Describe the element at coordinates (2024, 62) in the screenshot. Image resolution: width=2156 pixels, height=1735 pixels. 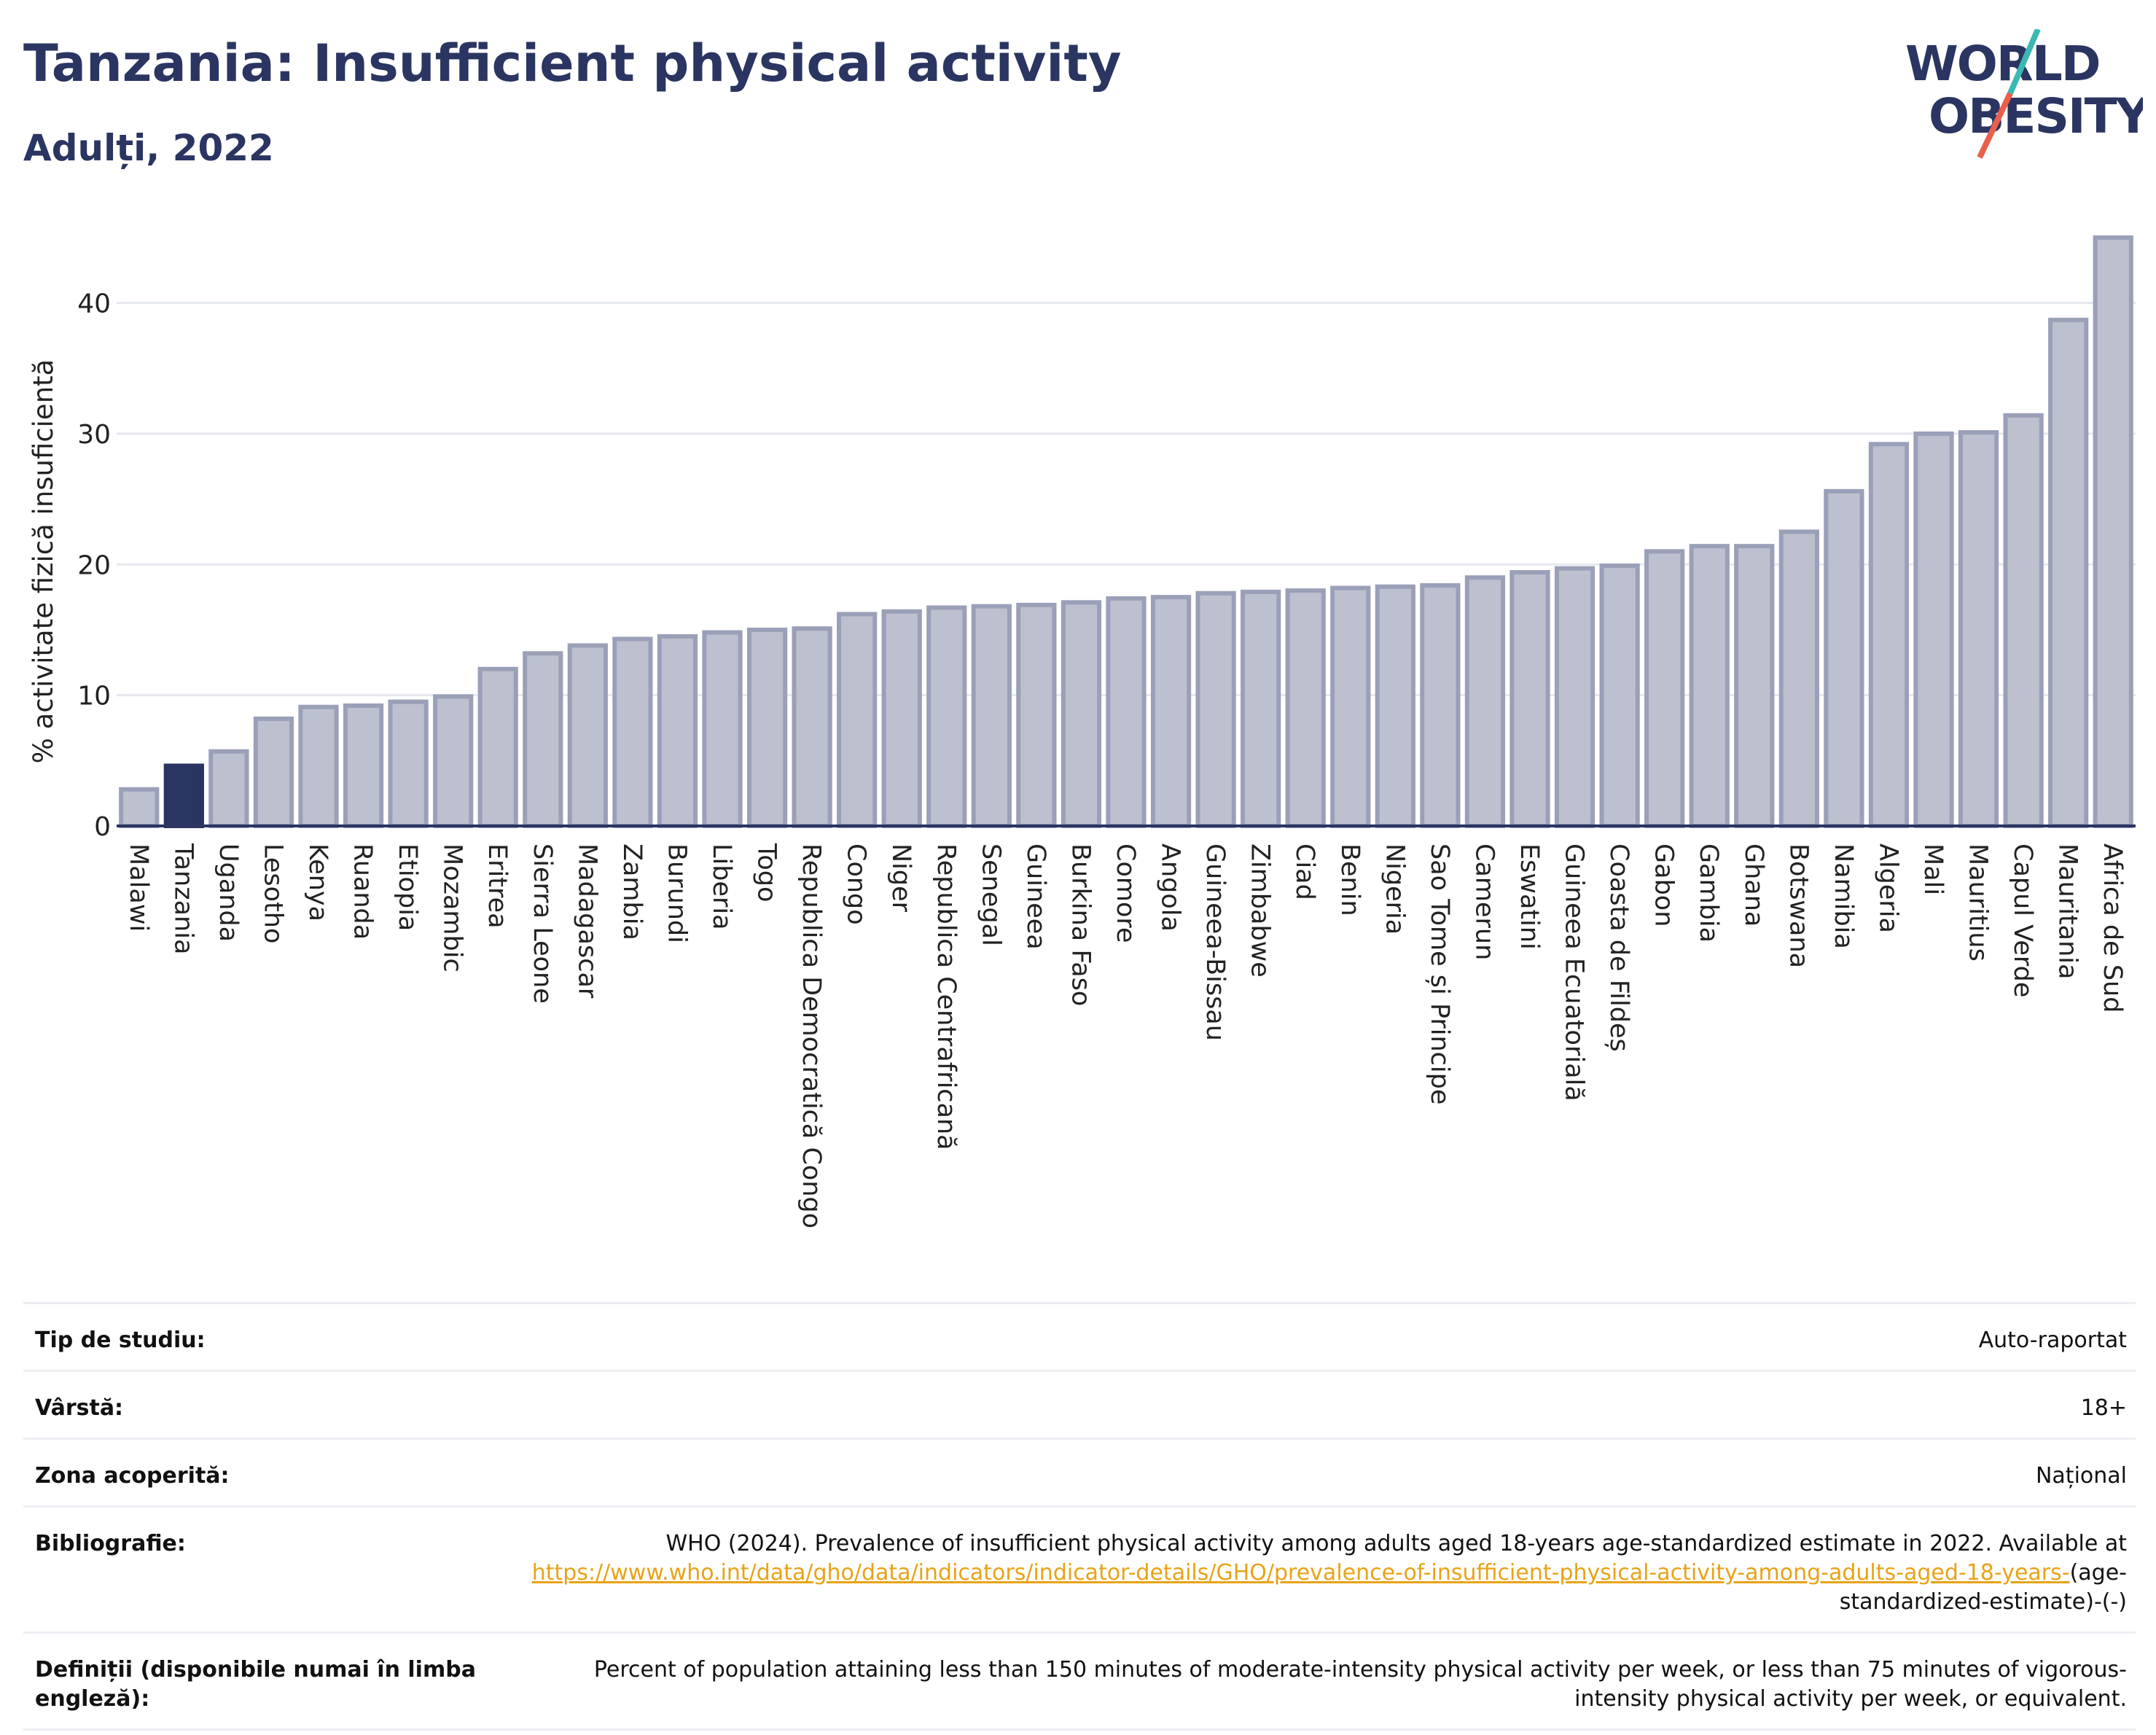
I see `logo-slash-teal` at that location.